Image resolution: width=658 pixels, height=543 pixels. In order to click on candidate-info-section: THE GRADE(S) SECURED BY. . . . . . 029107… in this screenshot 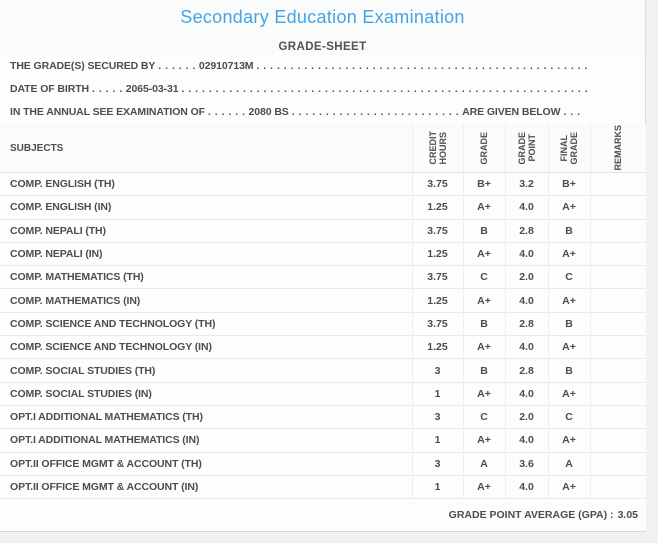, I will do `click(322, 89)`.